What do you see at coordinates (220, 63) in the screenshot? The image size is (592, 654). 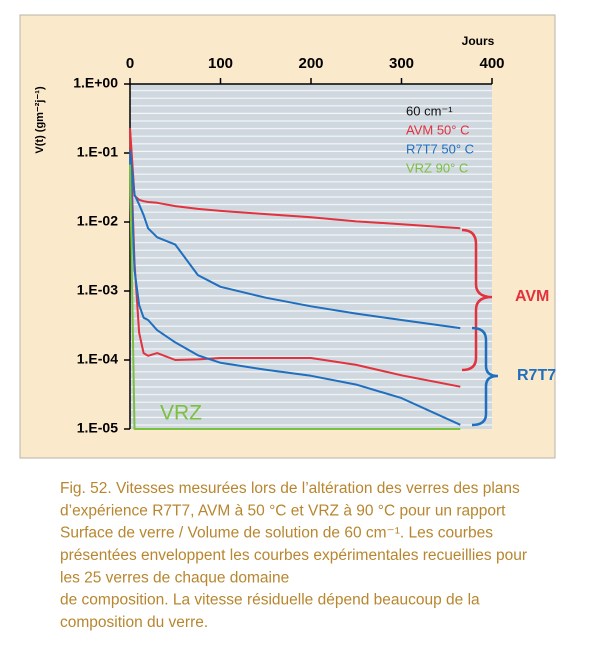 I see `x-tick-label: 100` at bounding box center [220, 63].